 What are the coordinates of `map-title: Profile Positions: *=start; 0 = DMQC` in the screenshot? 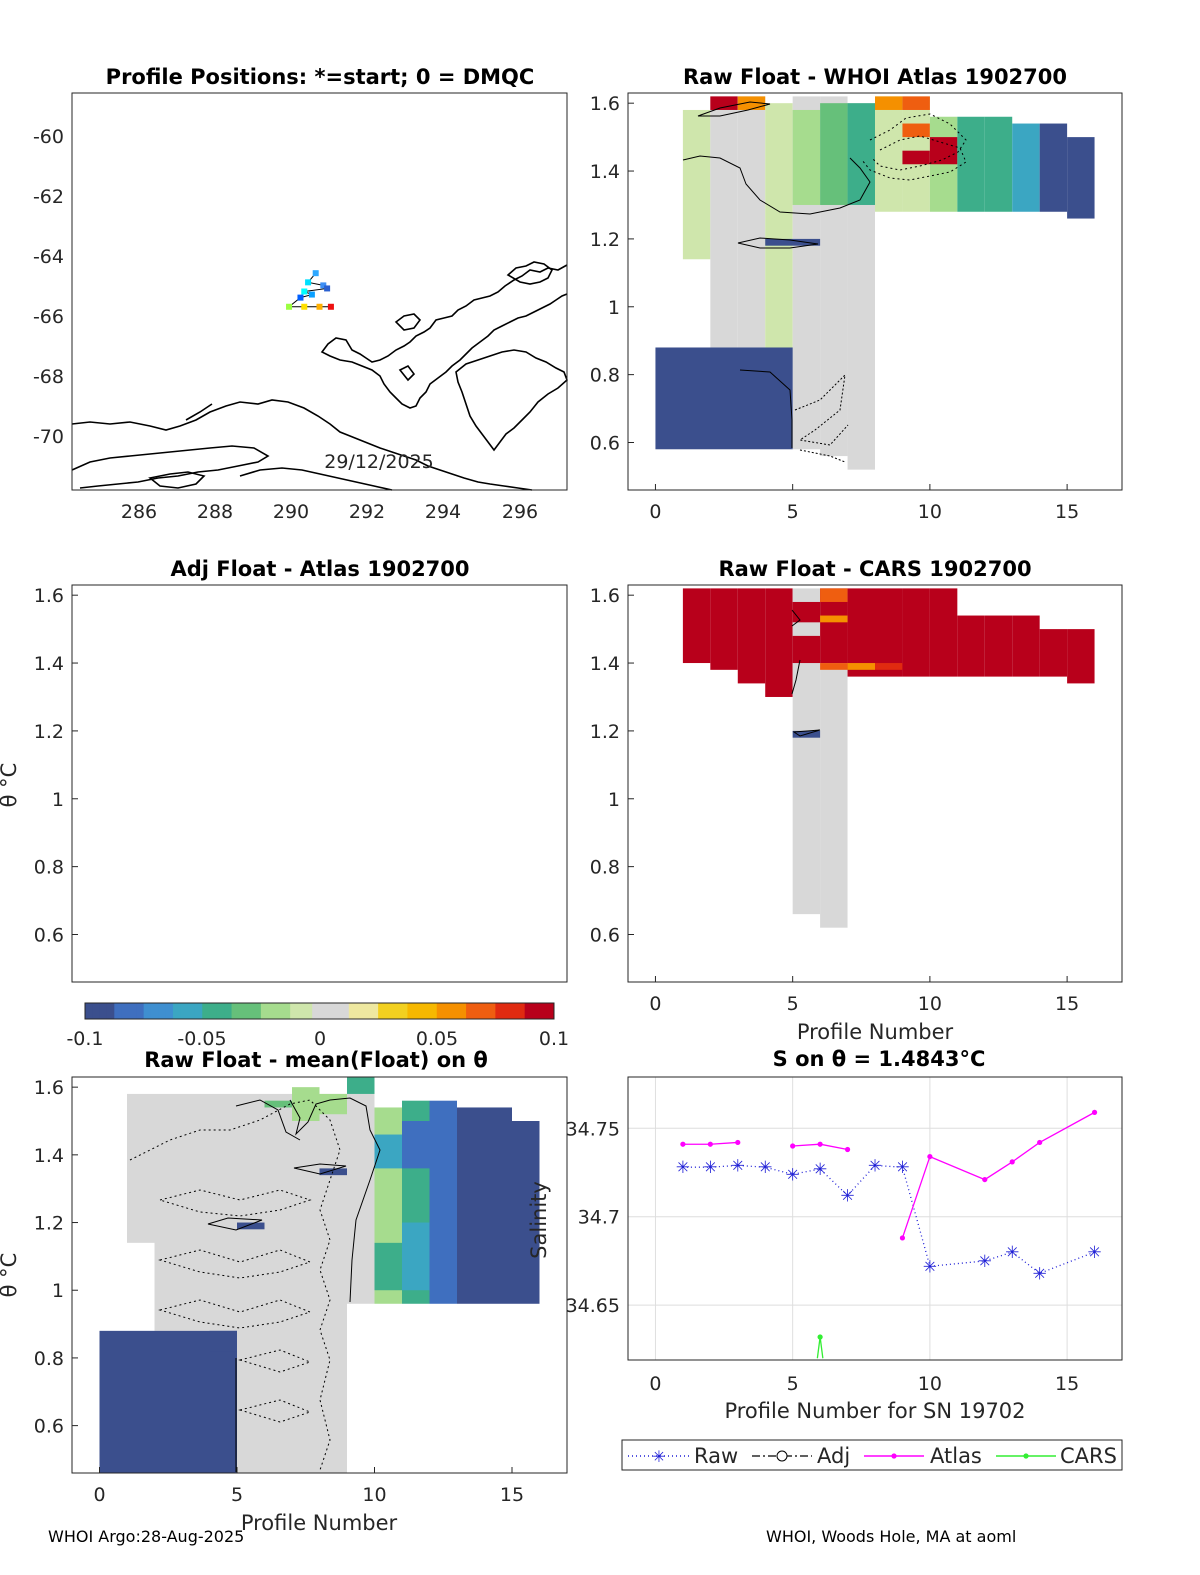 It's located at (320, 77).